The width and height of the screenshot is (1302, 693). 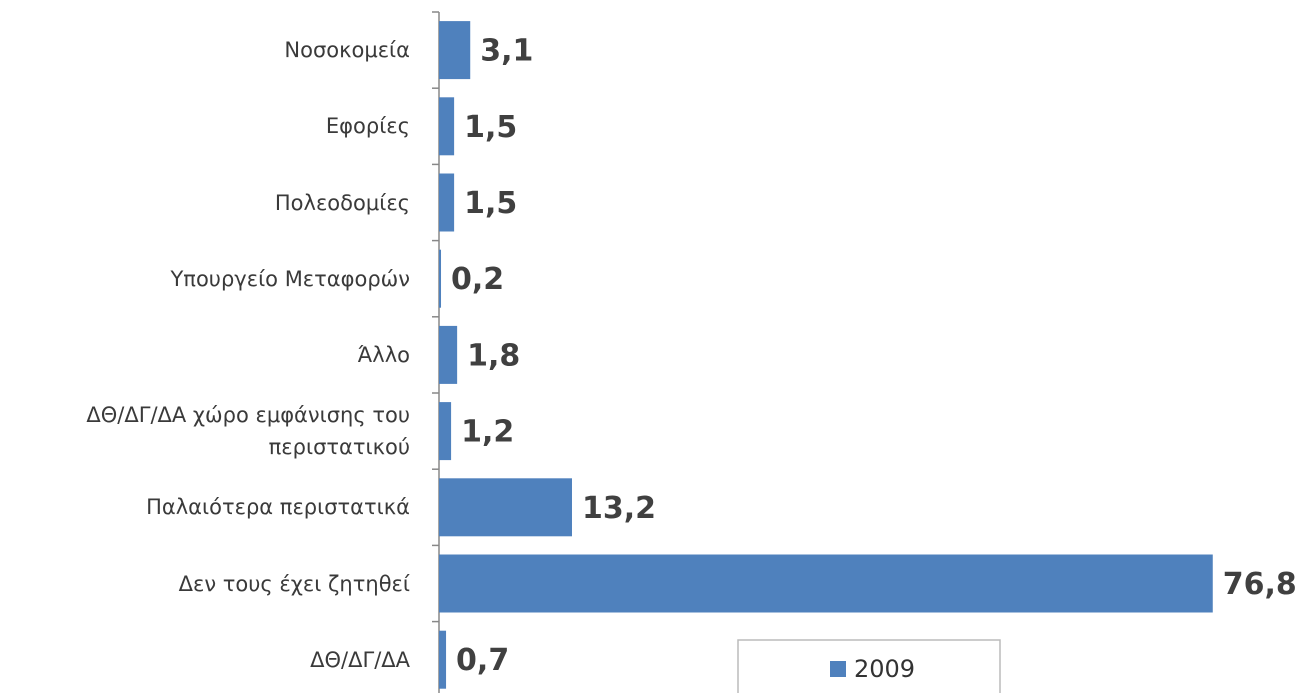 What do you see at coordinates (619, 508) in the screenshot?
I see `data-label: 13,2` at bounding box center [619, 508].